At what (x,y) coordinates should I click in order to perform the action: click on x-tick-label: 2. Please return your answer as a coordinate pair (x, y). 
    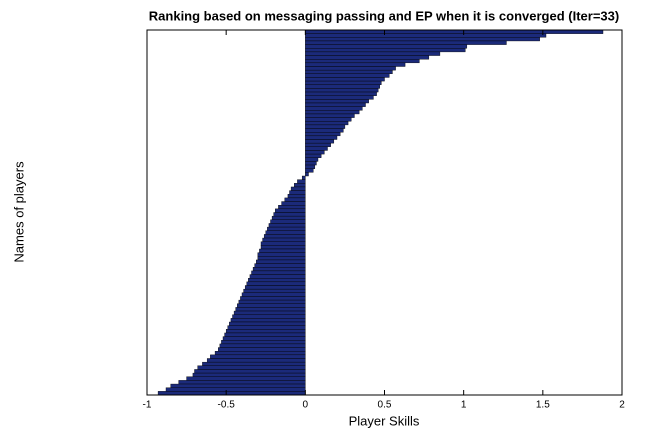
    Looking at the image, I should click on (622, 405).